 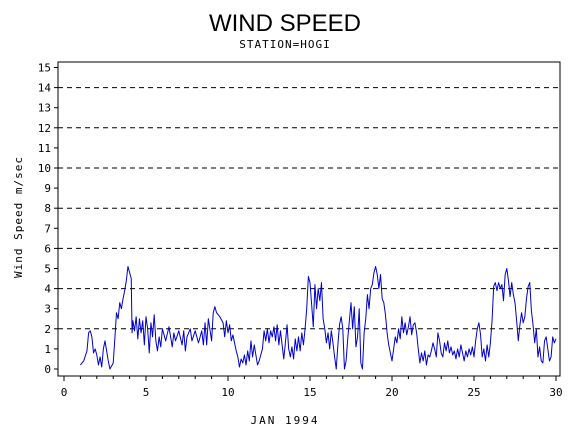 I want to click on y-tick-label: 14, so click(x=45, y=88).